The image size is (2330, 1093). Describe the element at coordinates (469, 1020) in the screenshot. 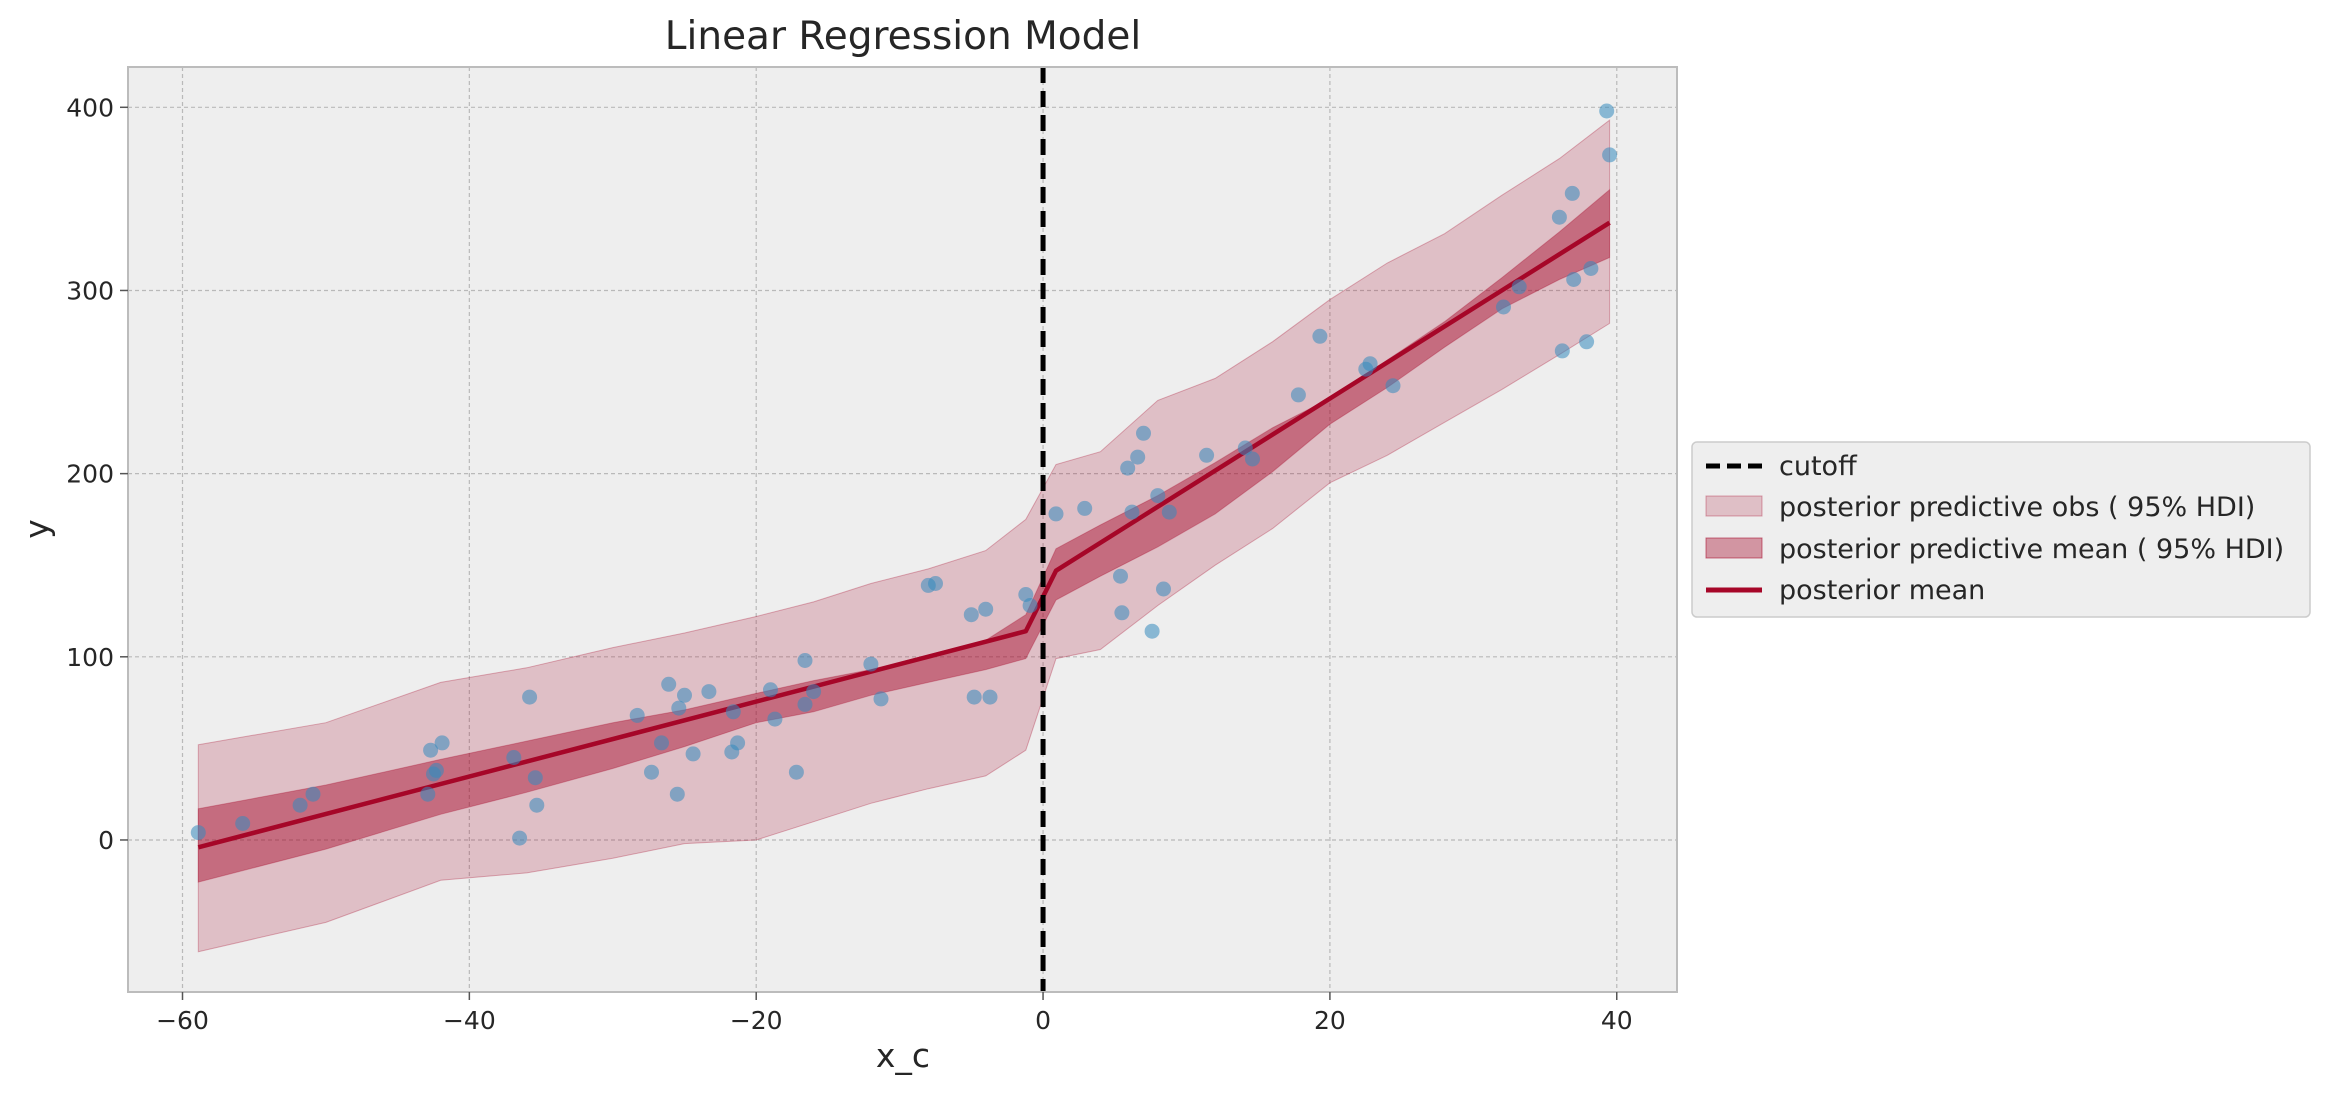

I see `x-tick-label: −40` at that location.